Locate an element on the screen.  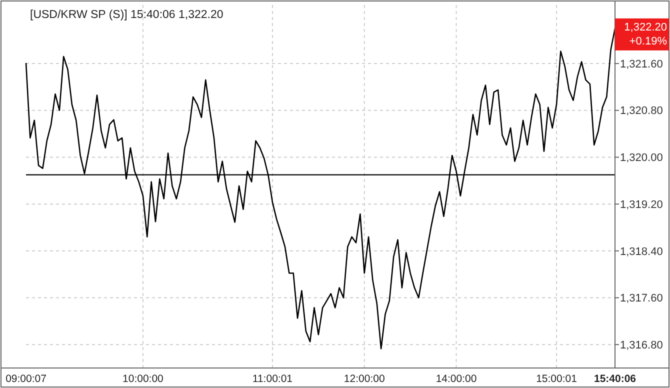
y-tick-label: 1,320.80 is located at coordinates (641, 111).